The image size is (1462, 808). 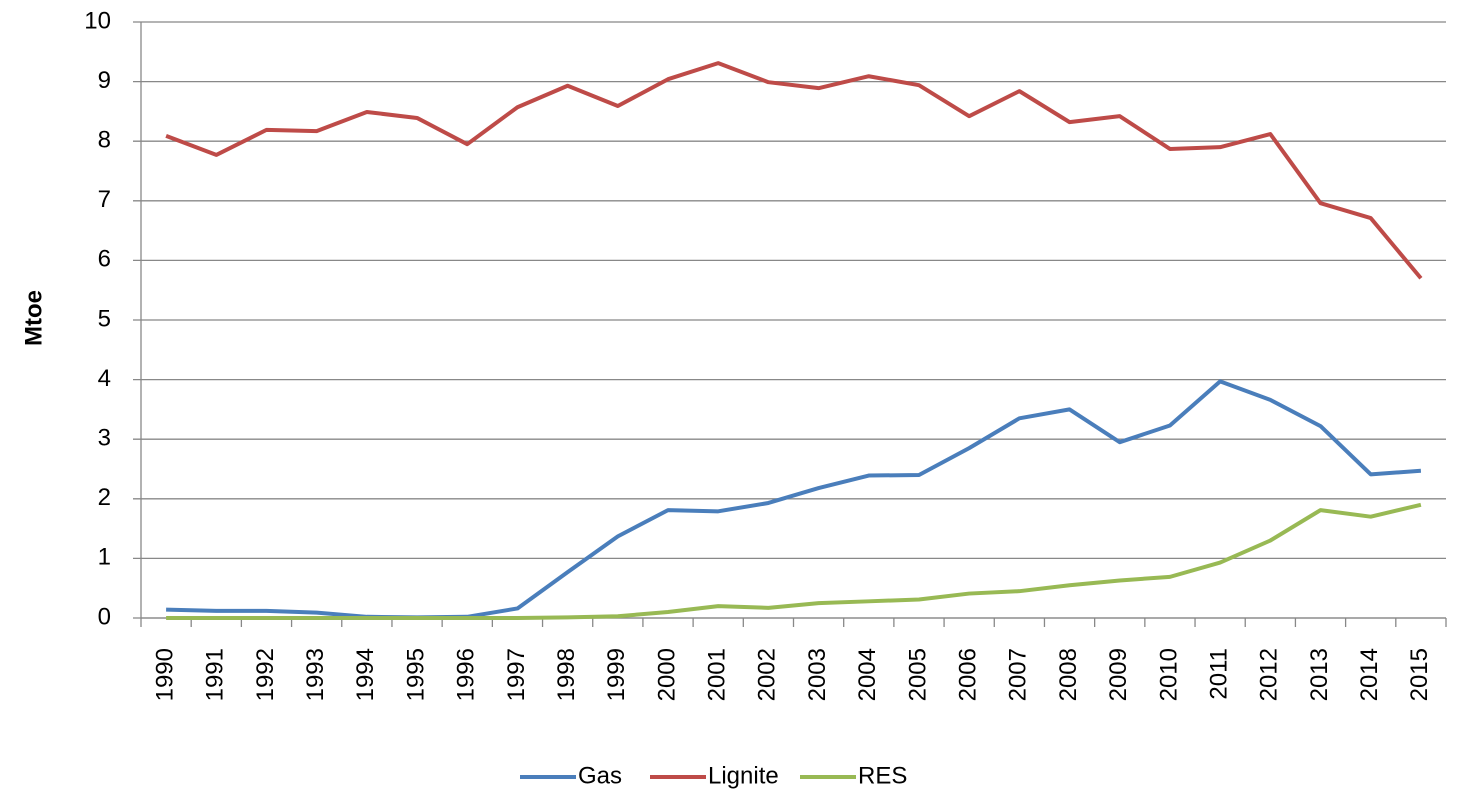 What do you see at coordinates (104, 497) in the screenshot?
I see `y-tick-label: 2` at bounding box center [104, 497].